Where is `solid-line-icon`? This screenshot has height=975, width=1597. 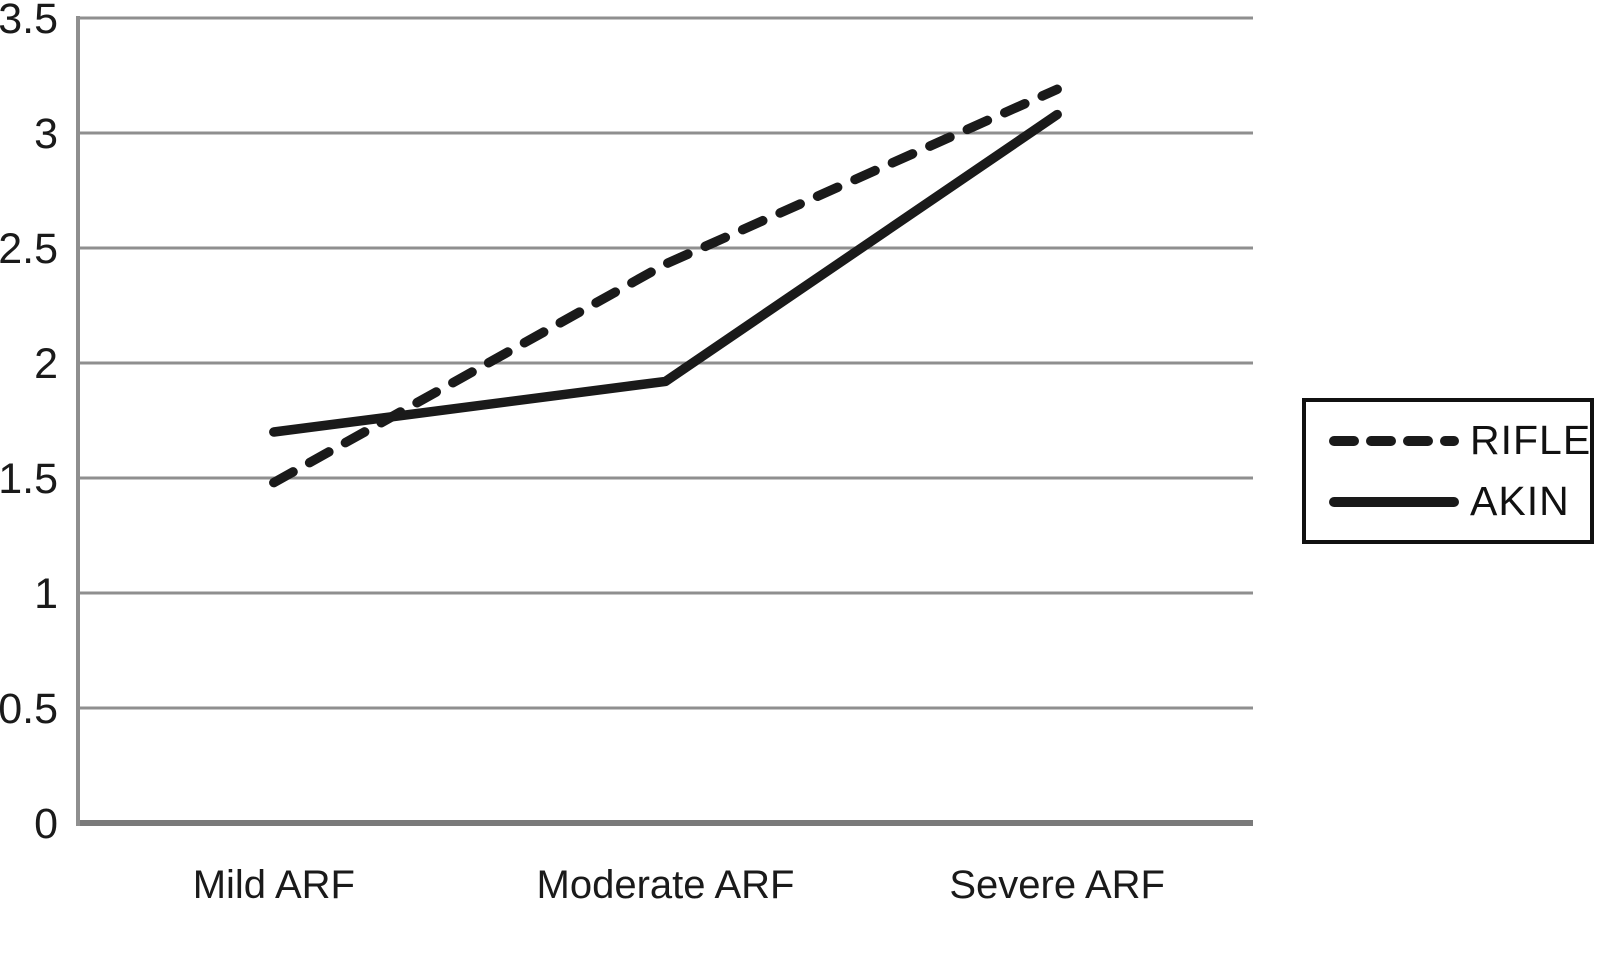 solid-line-icon is located at coordinates (1394, 501).